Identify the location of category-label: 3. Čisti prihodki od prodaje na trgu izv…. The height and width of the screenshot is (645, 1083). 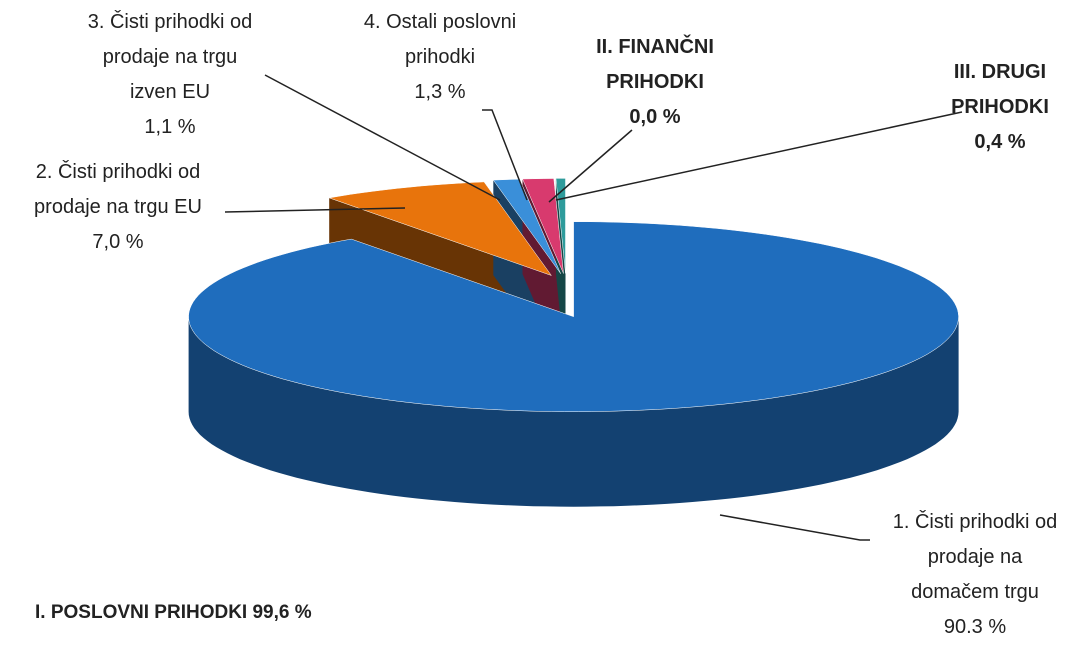
(170, 57).